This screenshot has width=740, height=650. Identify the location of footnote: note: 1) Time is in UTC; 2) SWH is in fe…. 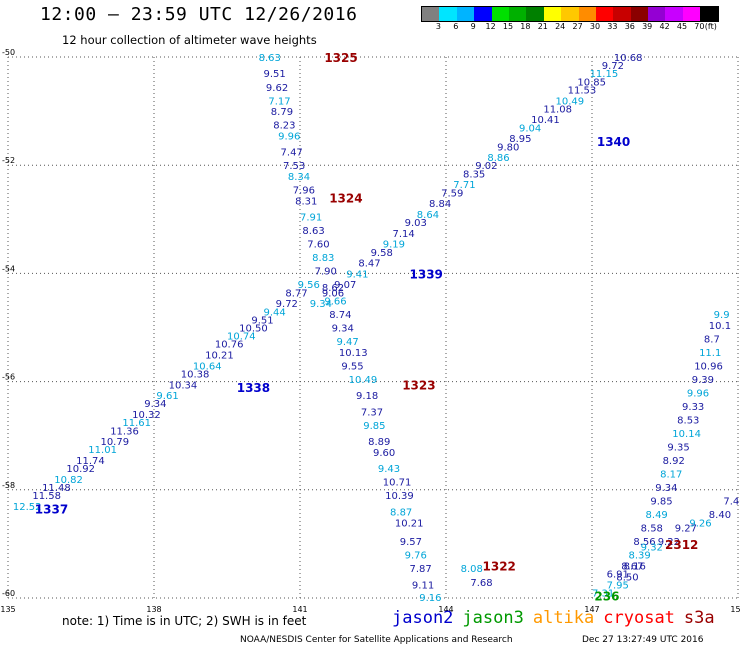
(184, 621).